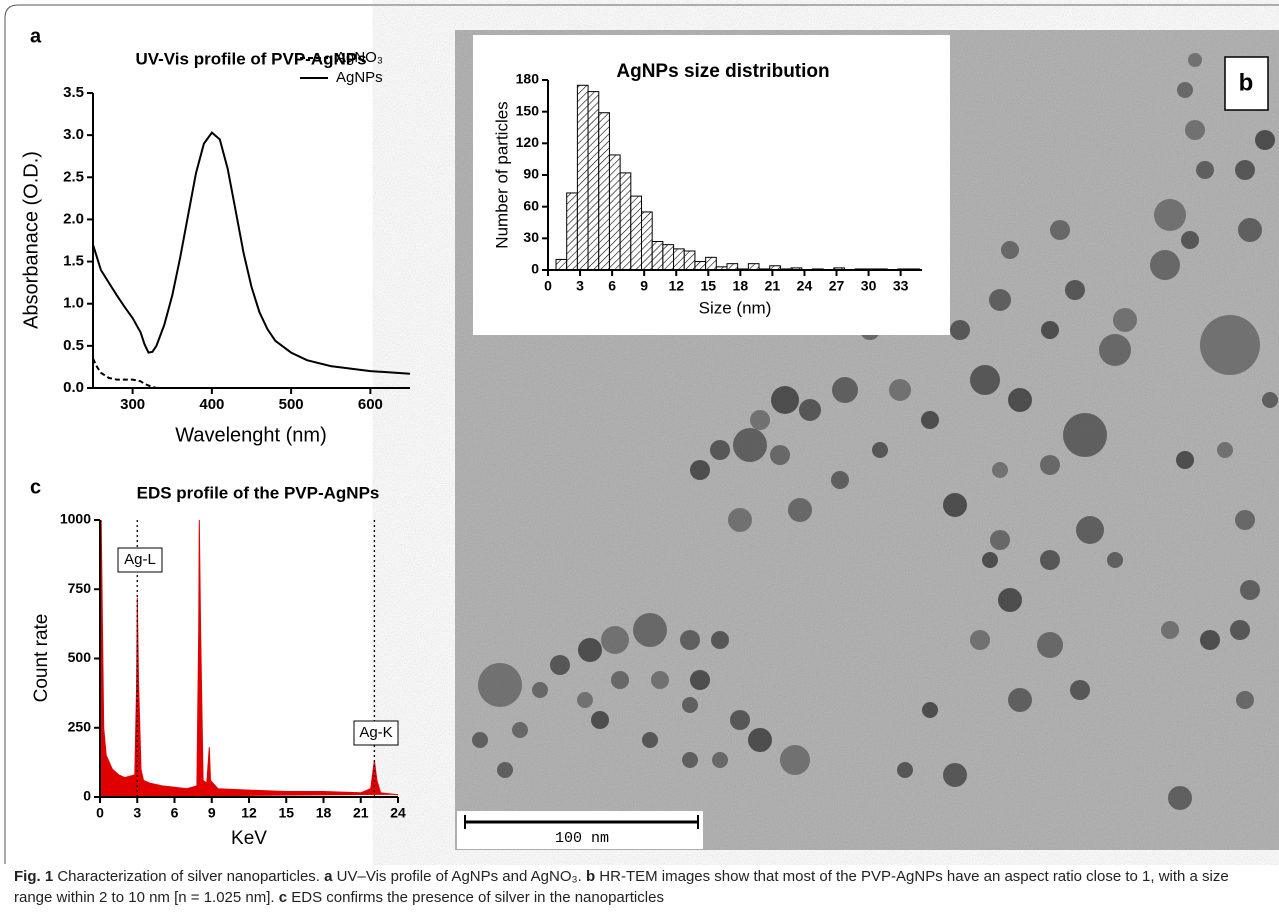  What do you see at coordinates (1246, 82) in the screenshot?
I see `panel-label: b` at bounding box center [1246, 82].